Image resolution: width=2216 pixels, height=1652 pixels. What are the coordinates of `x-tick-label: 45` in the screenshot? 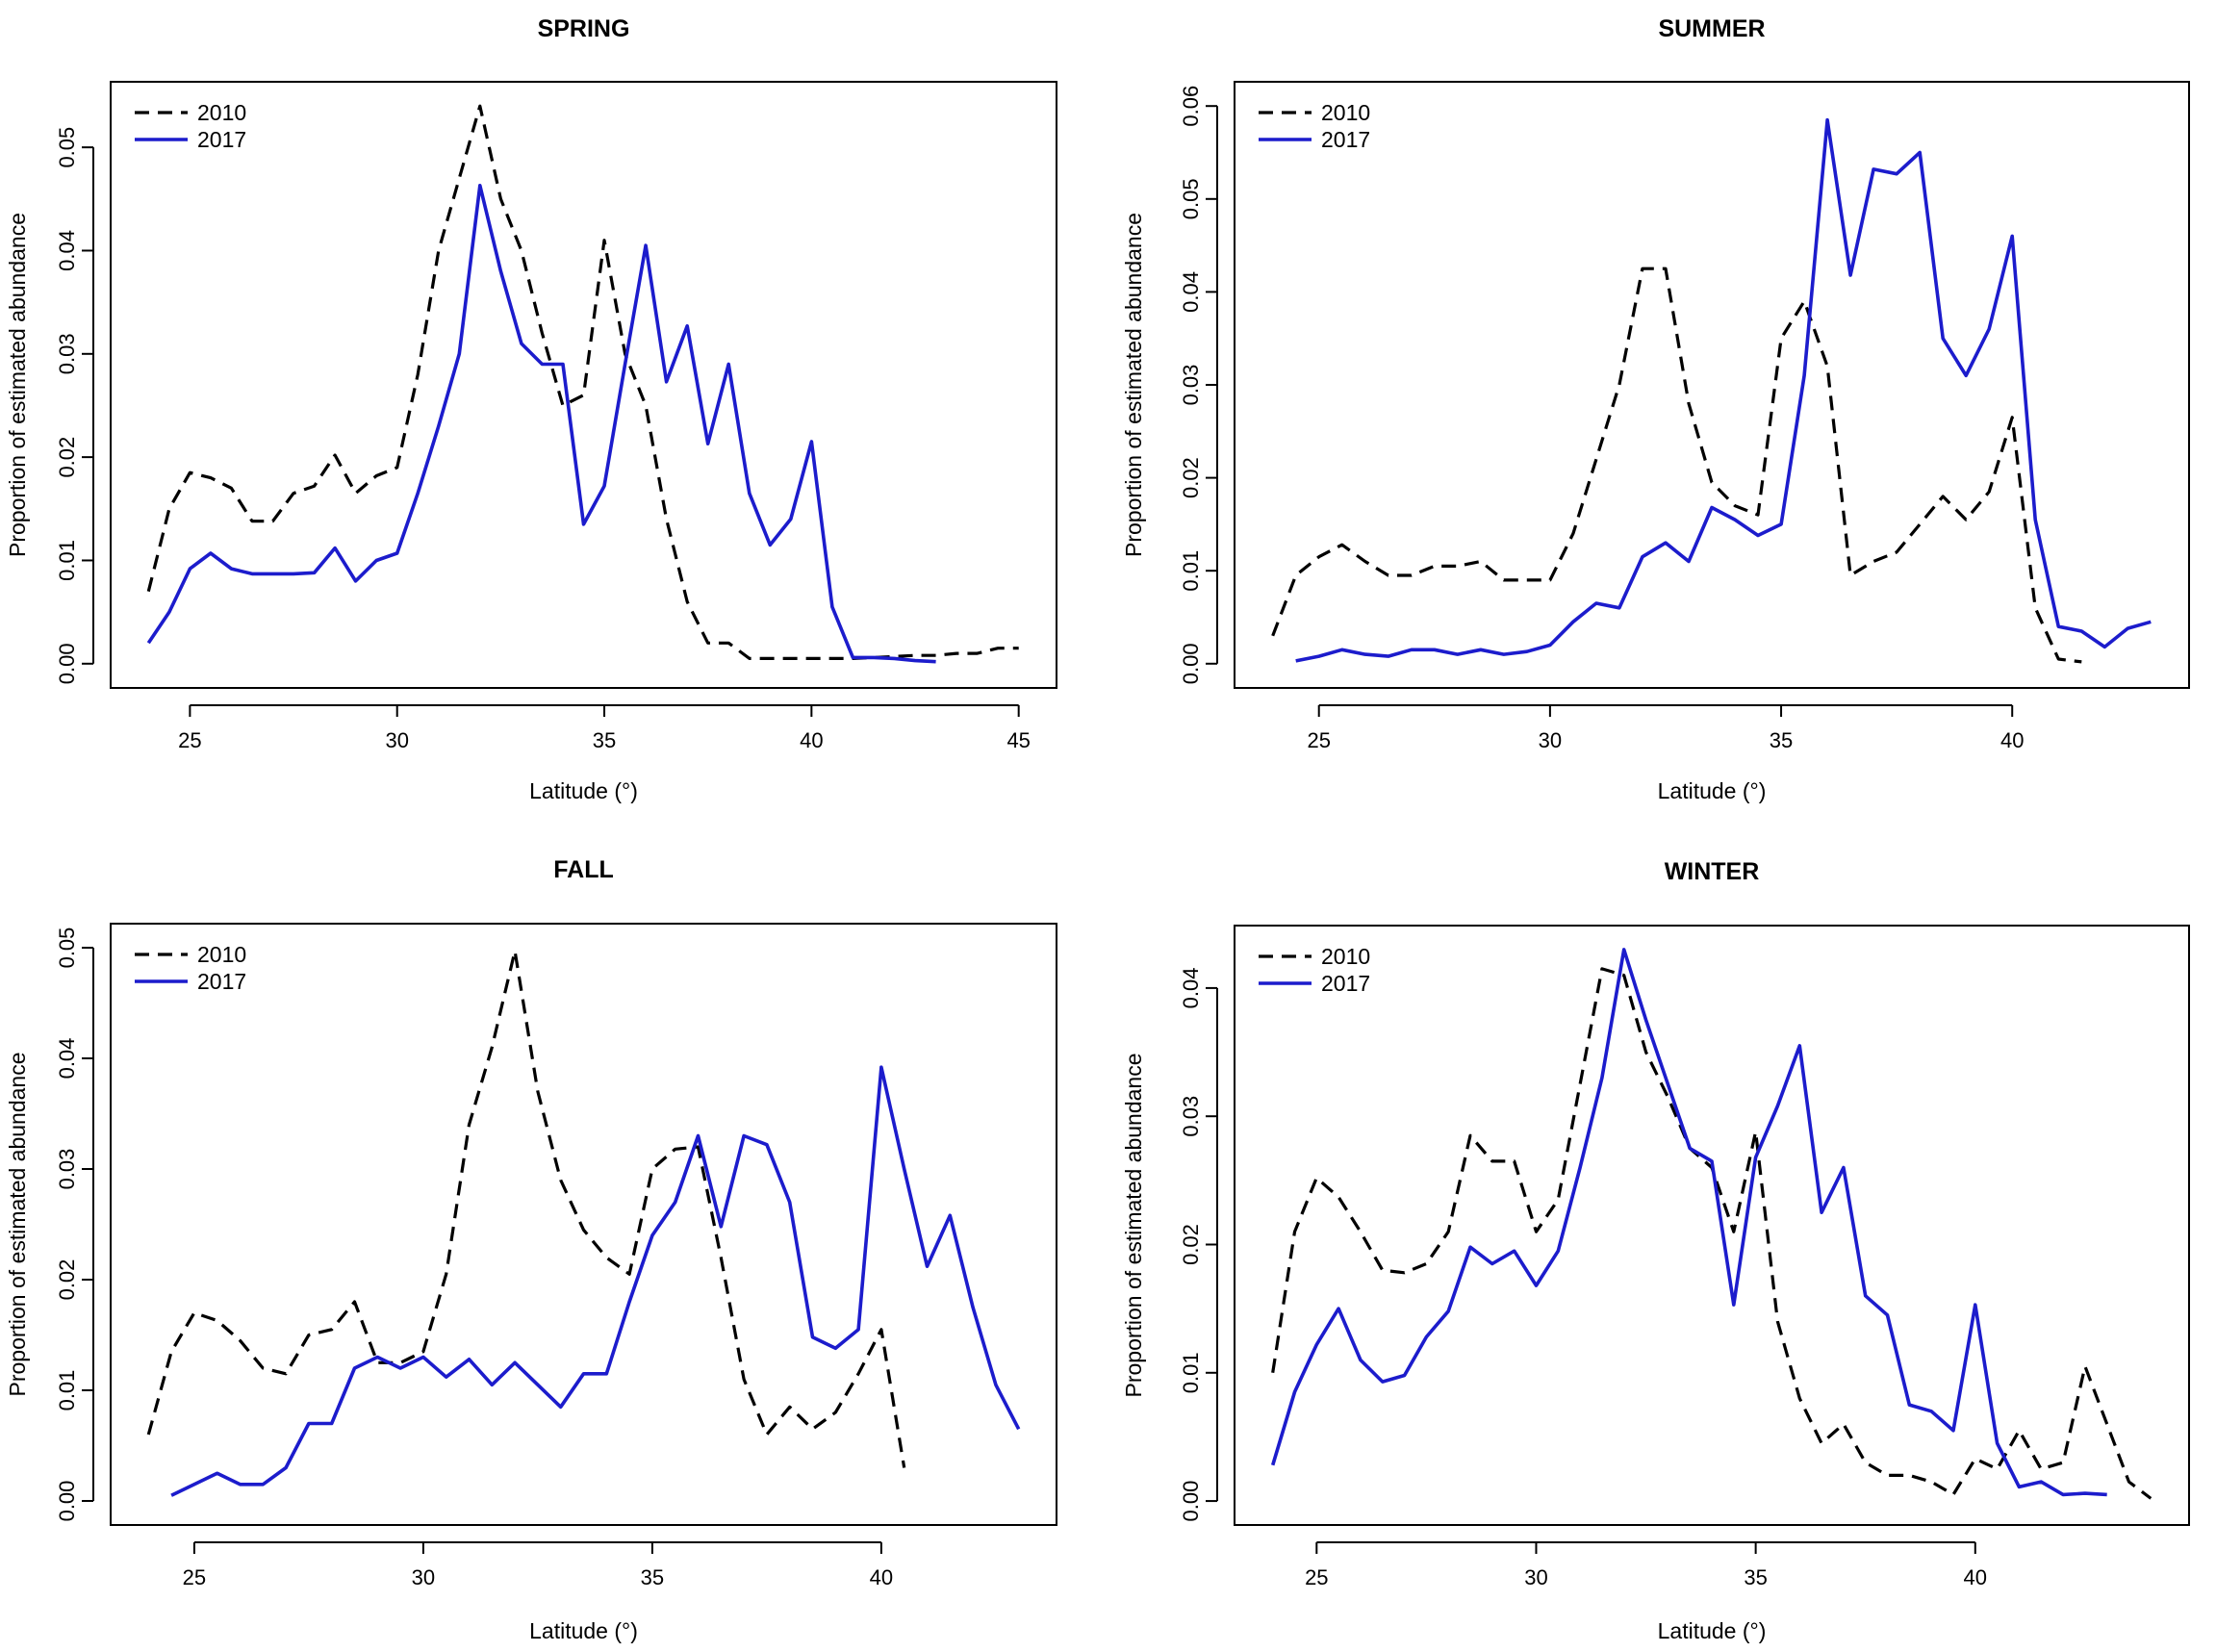 It's located at (1018, 740).